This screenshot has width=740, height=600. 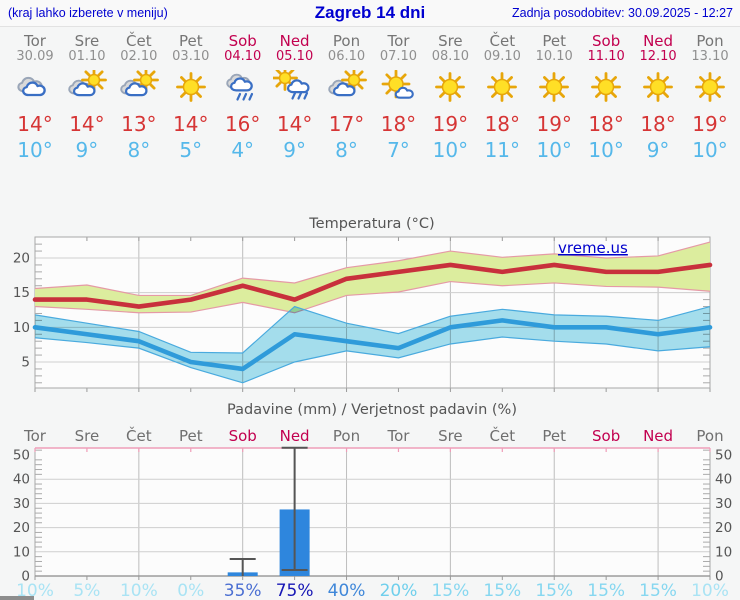 I want to click on y-axis-tick-label: 5, so click(x=25, y=363).